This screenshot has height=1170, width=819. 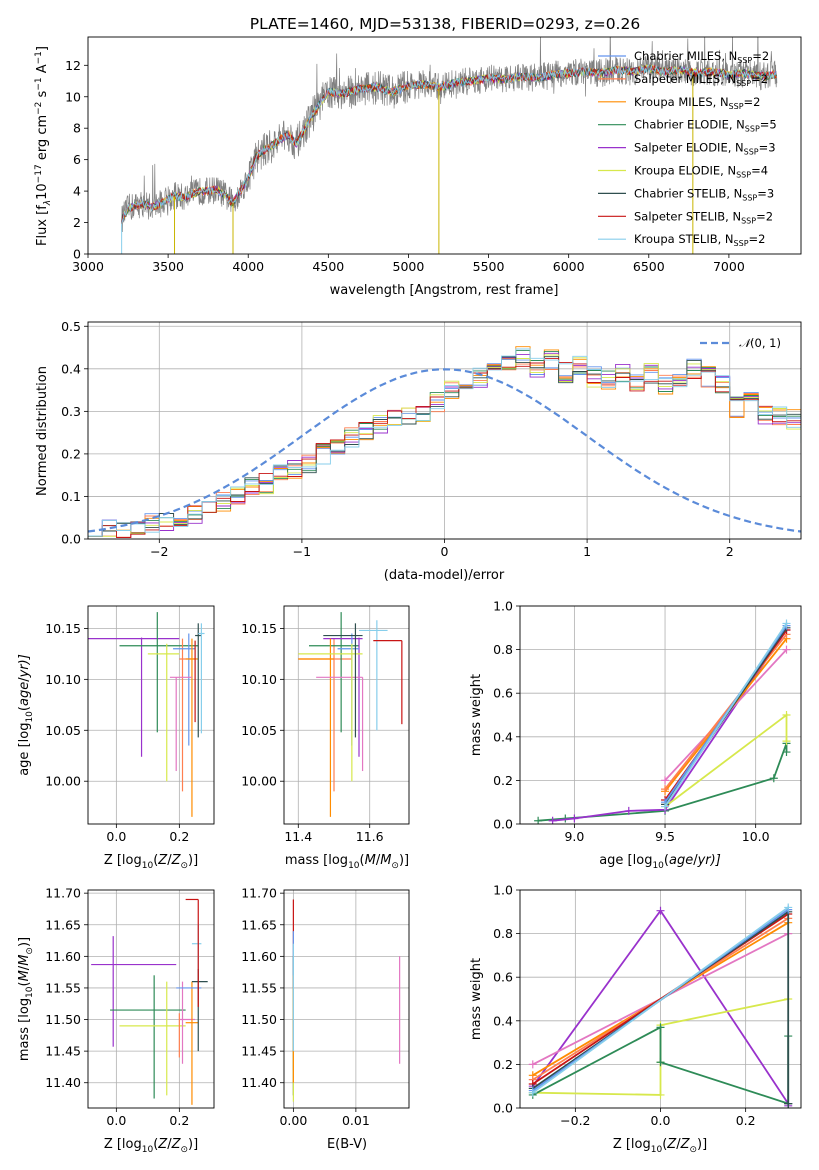 What do you see at coordinates (63, 781) in the screenshot?
I see `y-tick-label: 10.00` at bounding box center [63, 781].